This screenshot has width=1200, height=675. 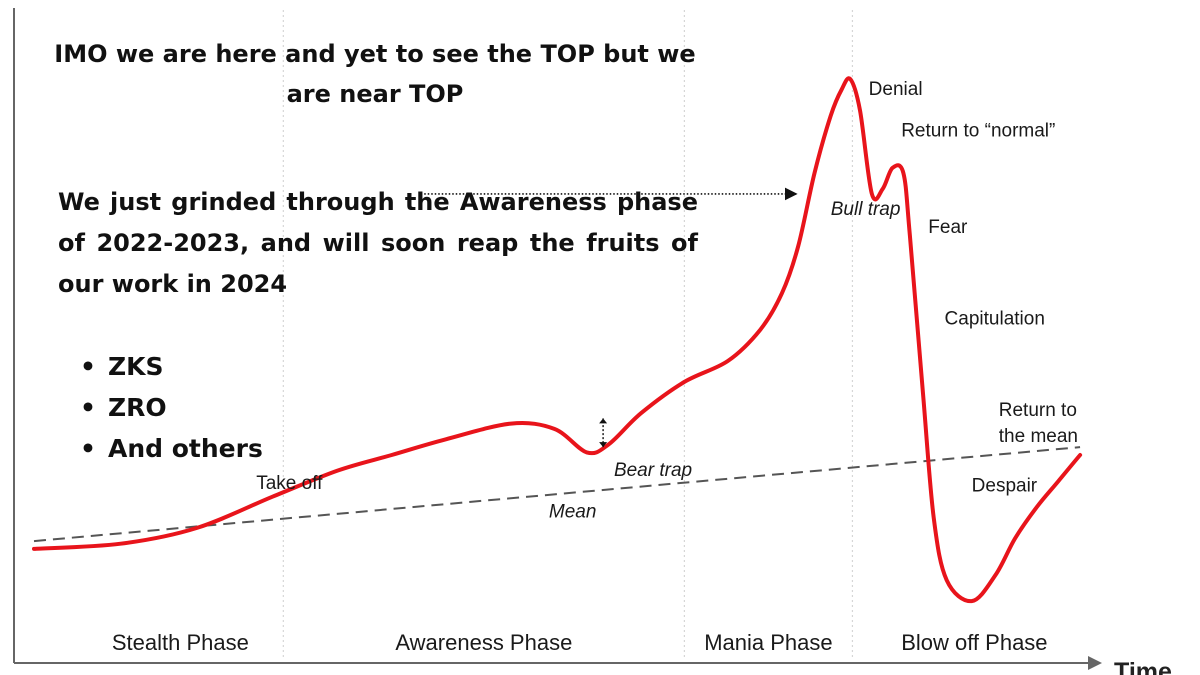 I want to click on list-item: ZKS, so click(x=171, y=366).